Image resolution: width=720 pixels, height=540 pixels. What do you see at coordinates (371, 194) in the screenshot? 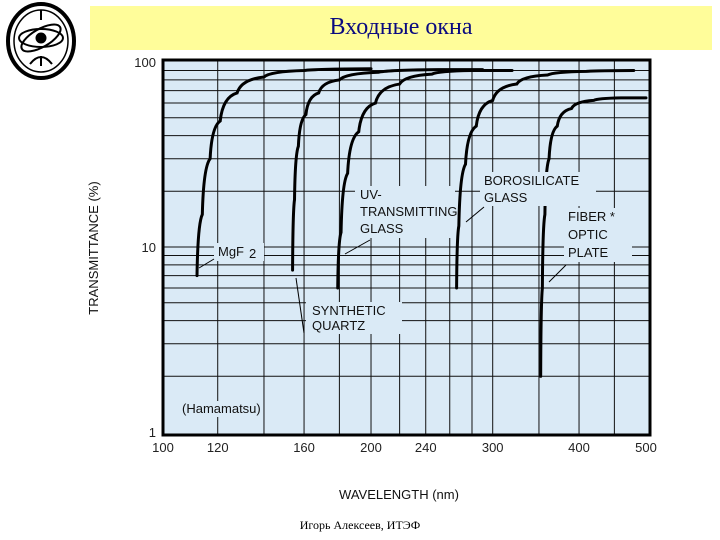
I see `uv-label-line1: UV-` at bounding box center [371, 194].